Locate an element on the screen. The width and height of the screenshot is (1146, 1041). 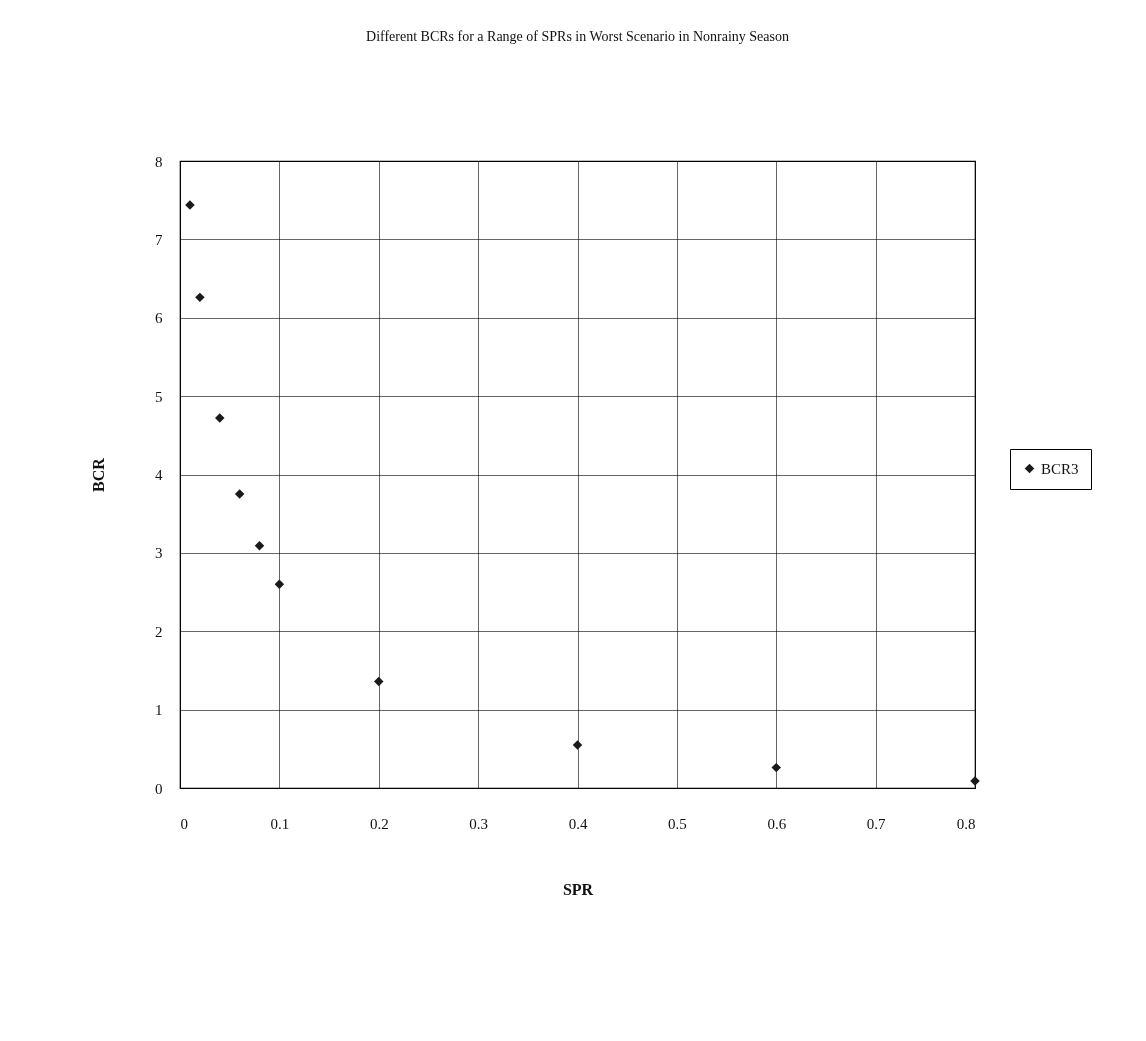
x-tick-label: 0.1 is located at coordinates (280, 823).